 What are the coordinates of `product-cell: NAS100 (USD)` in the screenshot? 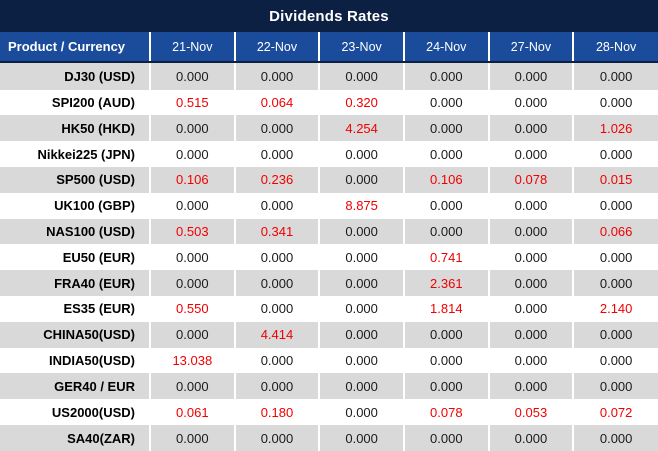 It's located at (75, 231).